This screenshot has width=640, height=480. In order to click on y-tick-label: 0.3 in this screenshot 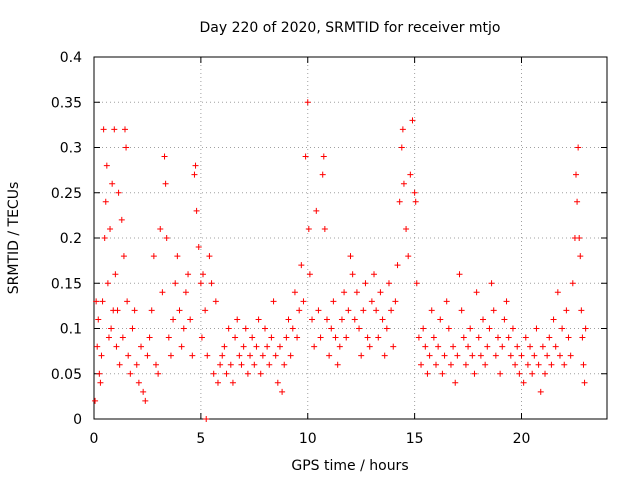, I will do `click(71, 149)`.